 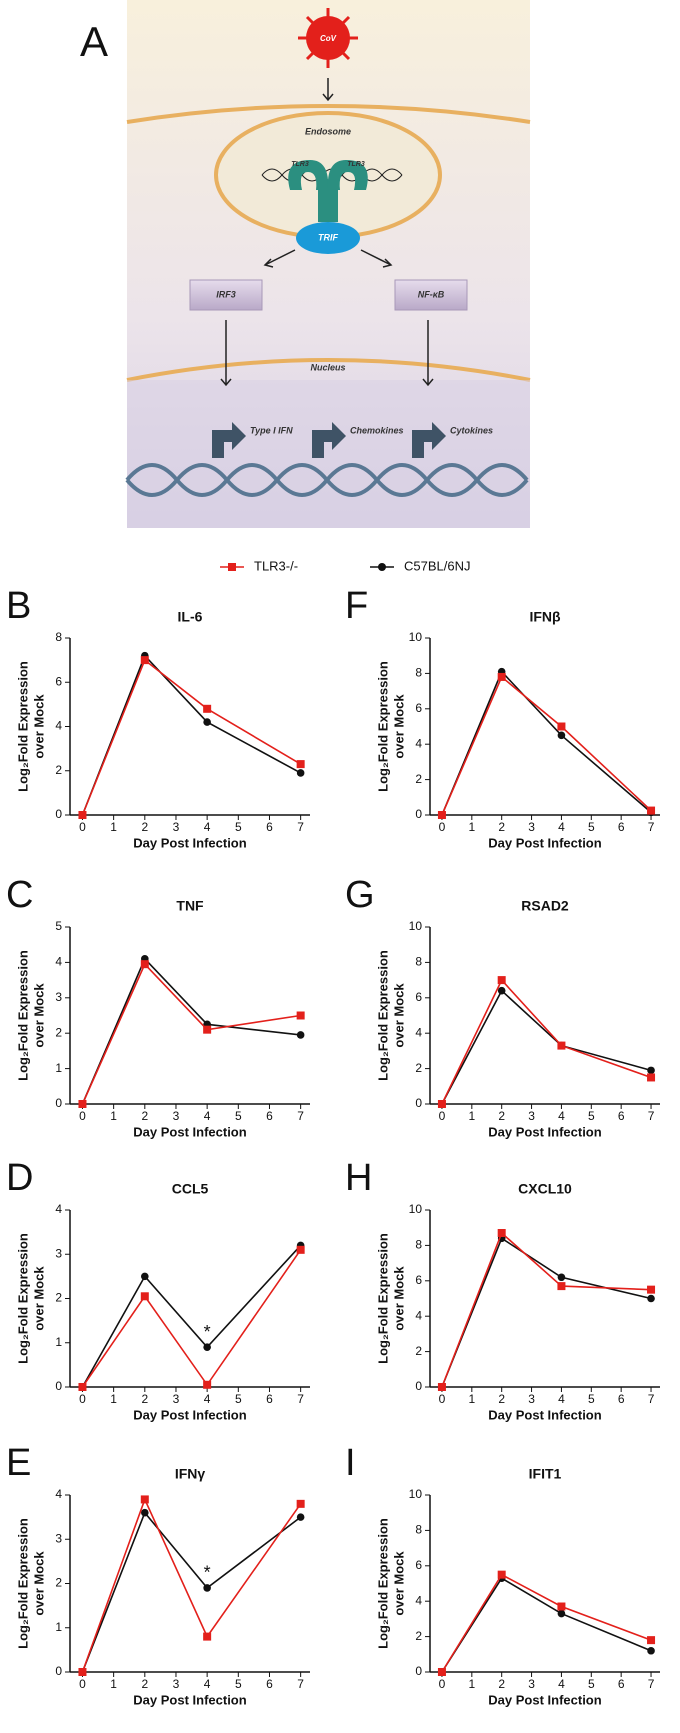 I want to click on gene-label: Chemokines, so click(x=377, y=430).